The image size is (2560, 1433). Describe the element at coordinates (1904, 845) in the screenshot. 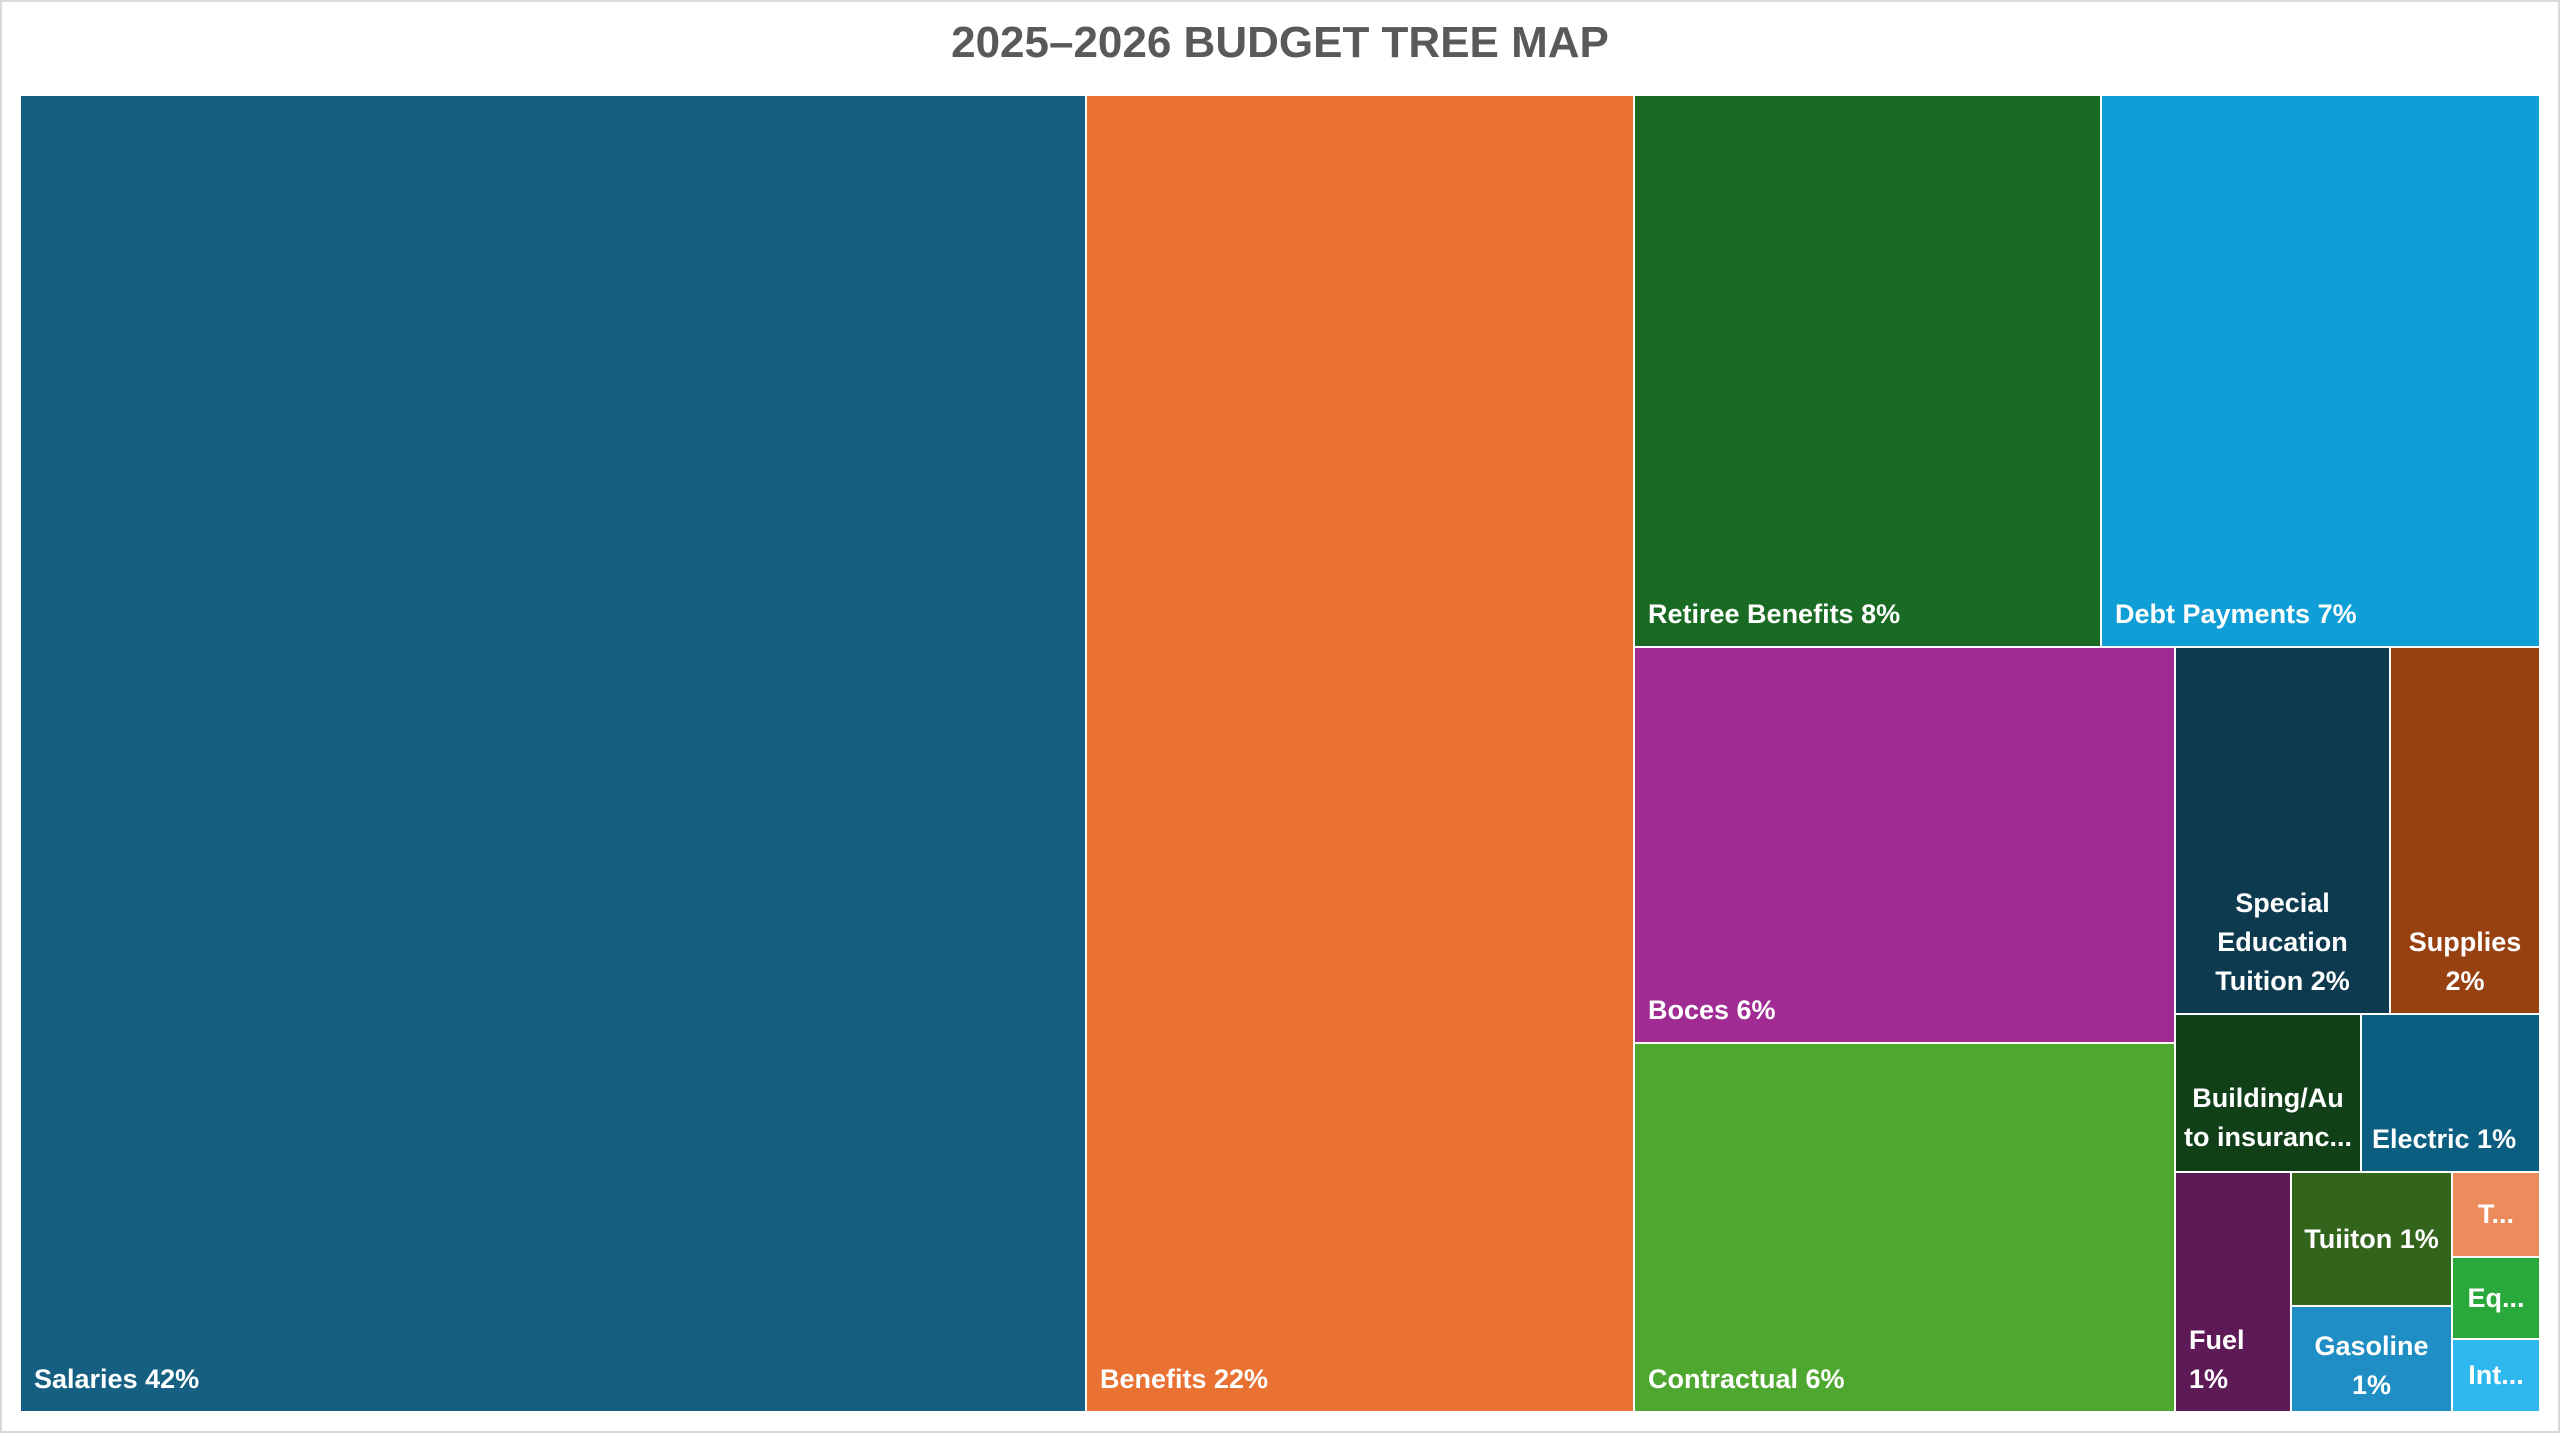

I see `tile-boces: Boces 6%` at that location.